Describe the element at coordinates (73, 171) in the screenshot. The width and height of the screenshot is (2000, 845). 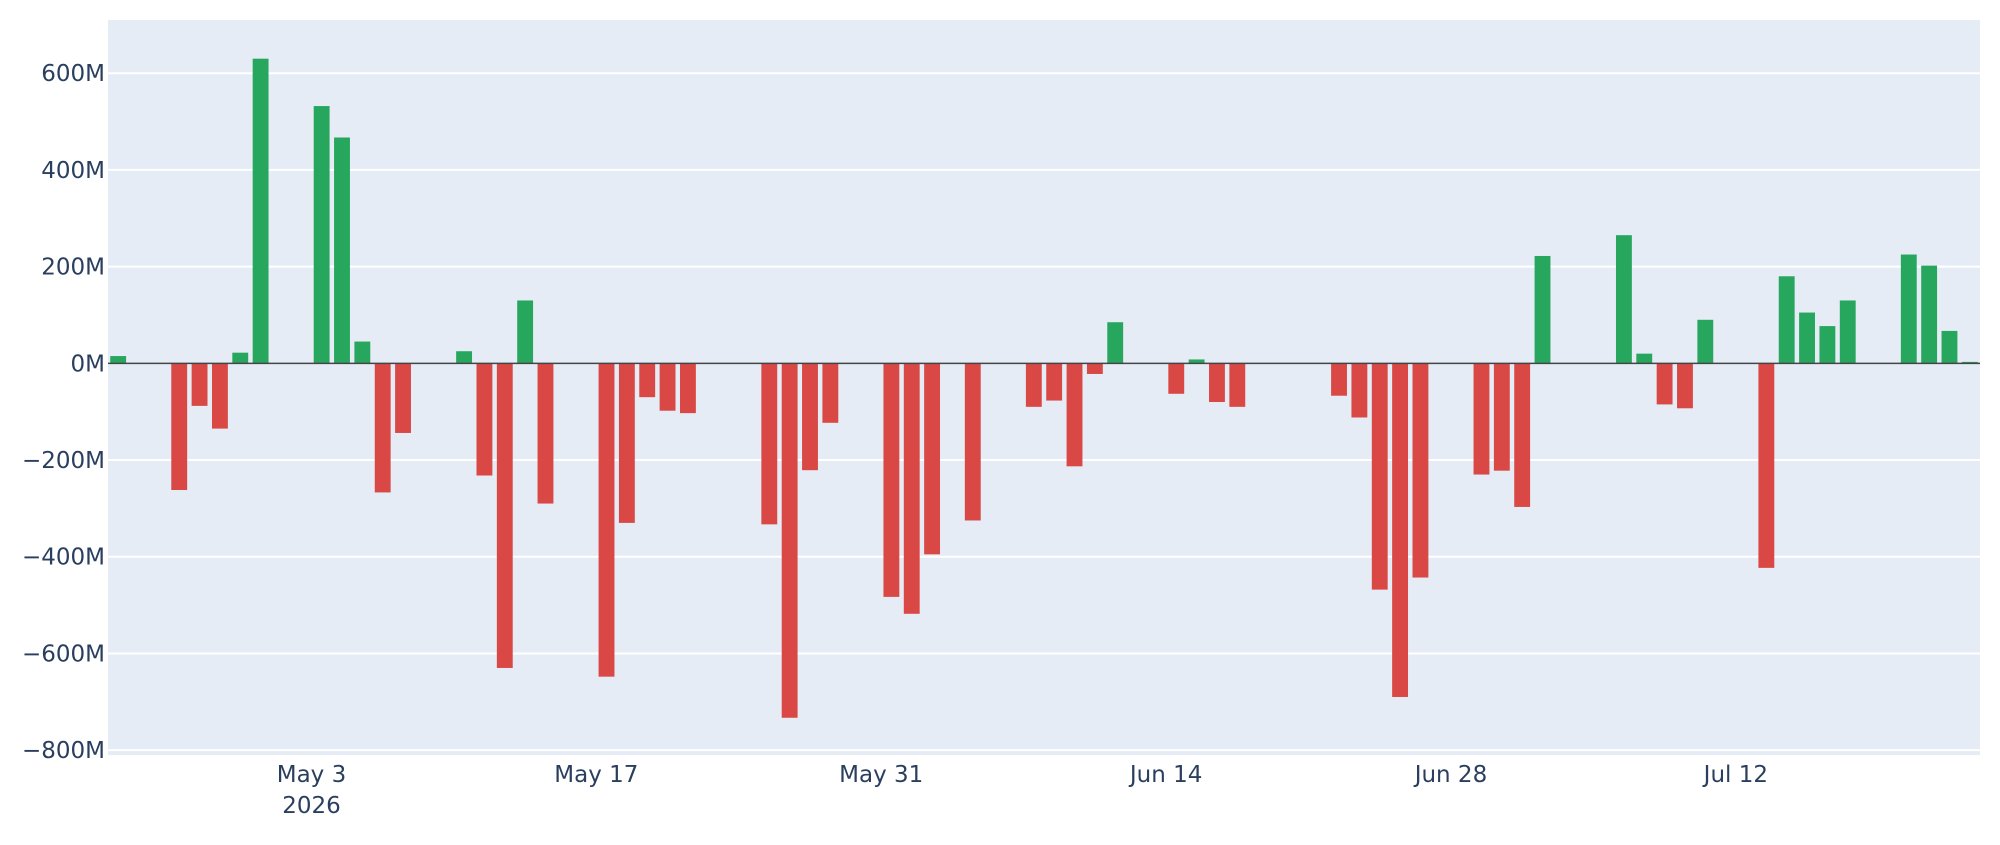
I see `y-tick-label: 400M` at that location.